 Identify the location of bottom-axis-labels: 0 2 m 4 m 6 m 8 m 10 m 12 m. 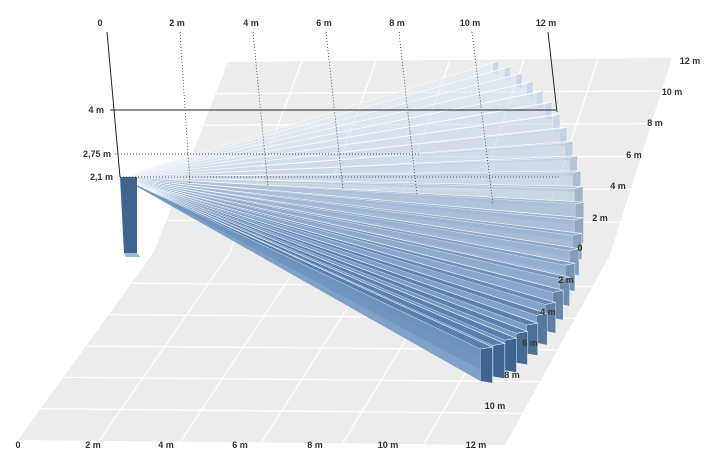
(250, 445).